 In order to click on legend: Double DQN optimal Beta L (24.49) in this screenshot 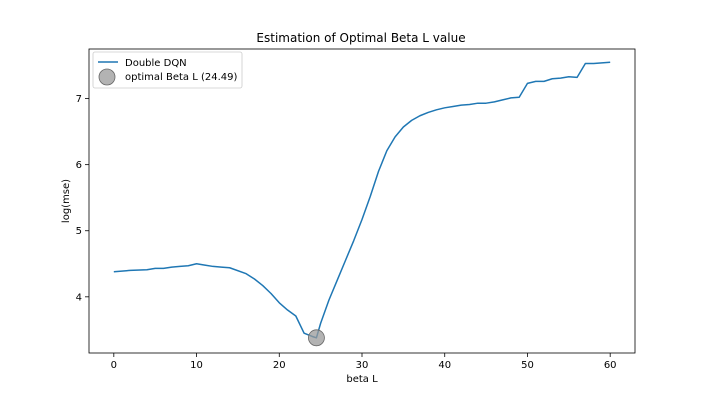, I will do `click(167, 70)`.